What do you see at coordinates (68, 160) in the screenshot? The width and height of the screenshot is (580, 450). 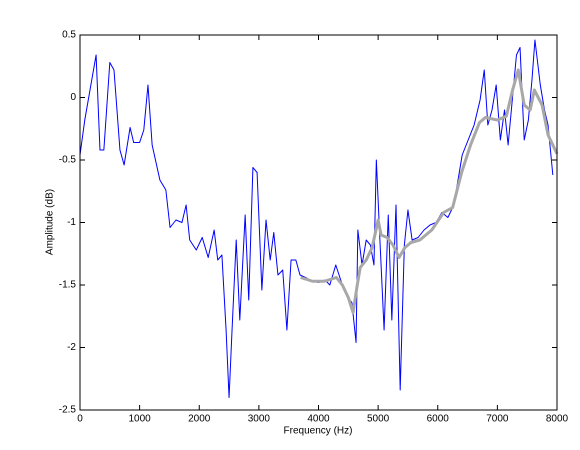 I see `y-tick-label: -0.5` at bounding box center [68, 160].